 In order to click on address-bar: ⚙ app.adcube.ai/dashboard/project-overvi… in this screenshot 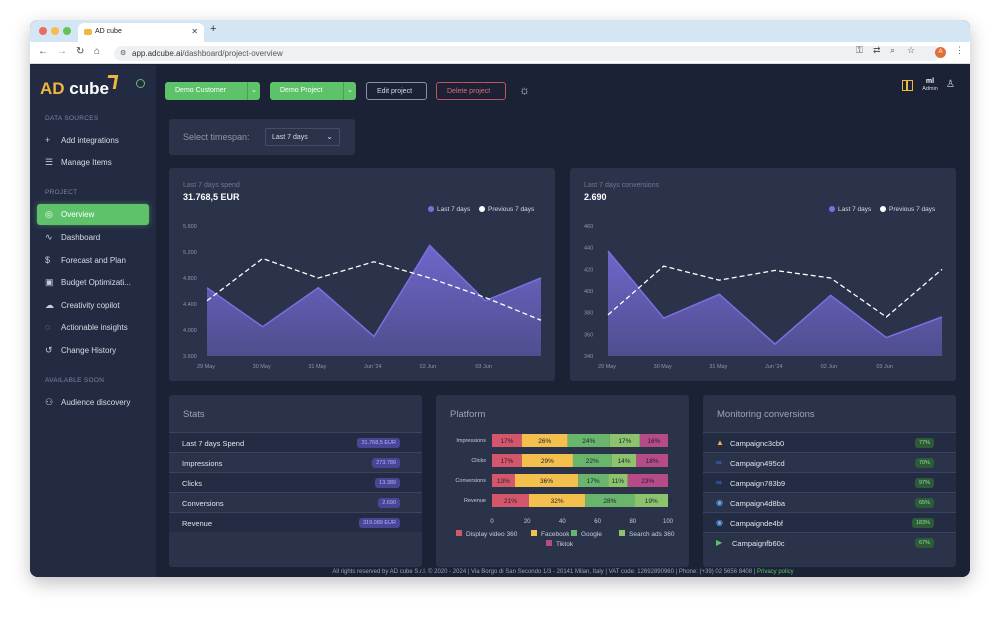, I will do `click(527, 53)`.